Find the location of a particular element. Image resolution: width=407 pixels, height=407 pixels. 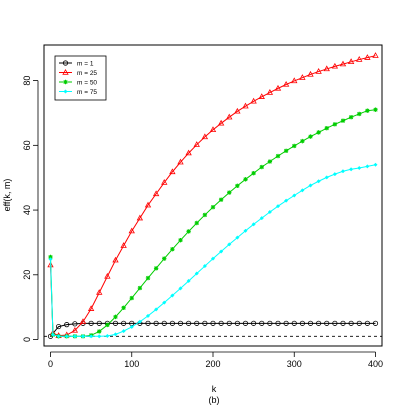

legend-item: m = 50 is located at coordinates (78, 82).